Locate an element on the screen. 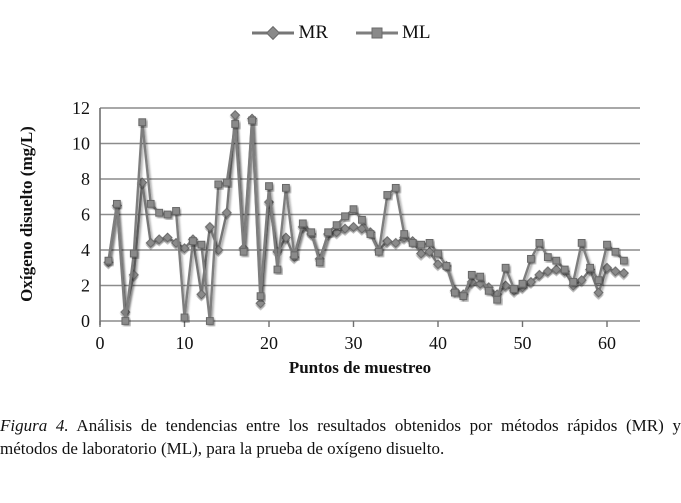 Image resolution: width=681 pixels, height=503 pixels. y-tick-label-2: 2 is located at coordinates (85, 286).